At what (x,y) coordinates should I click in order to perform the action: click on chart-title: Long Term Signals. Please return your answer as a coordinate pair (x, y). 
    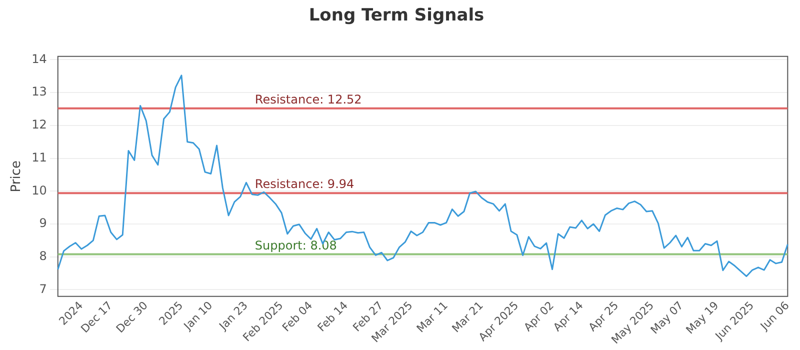
    Looking at the image, I should click on (396, 16).